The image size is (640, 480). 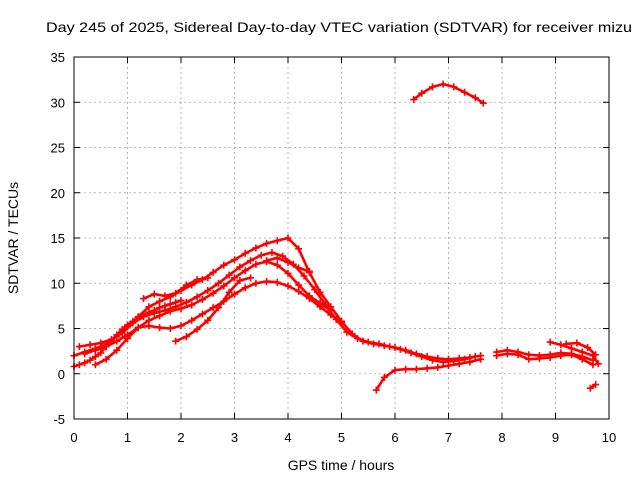 I want to click on y-tick-label: 35, so click(x=58, y=57).